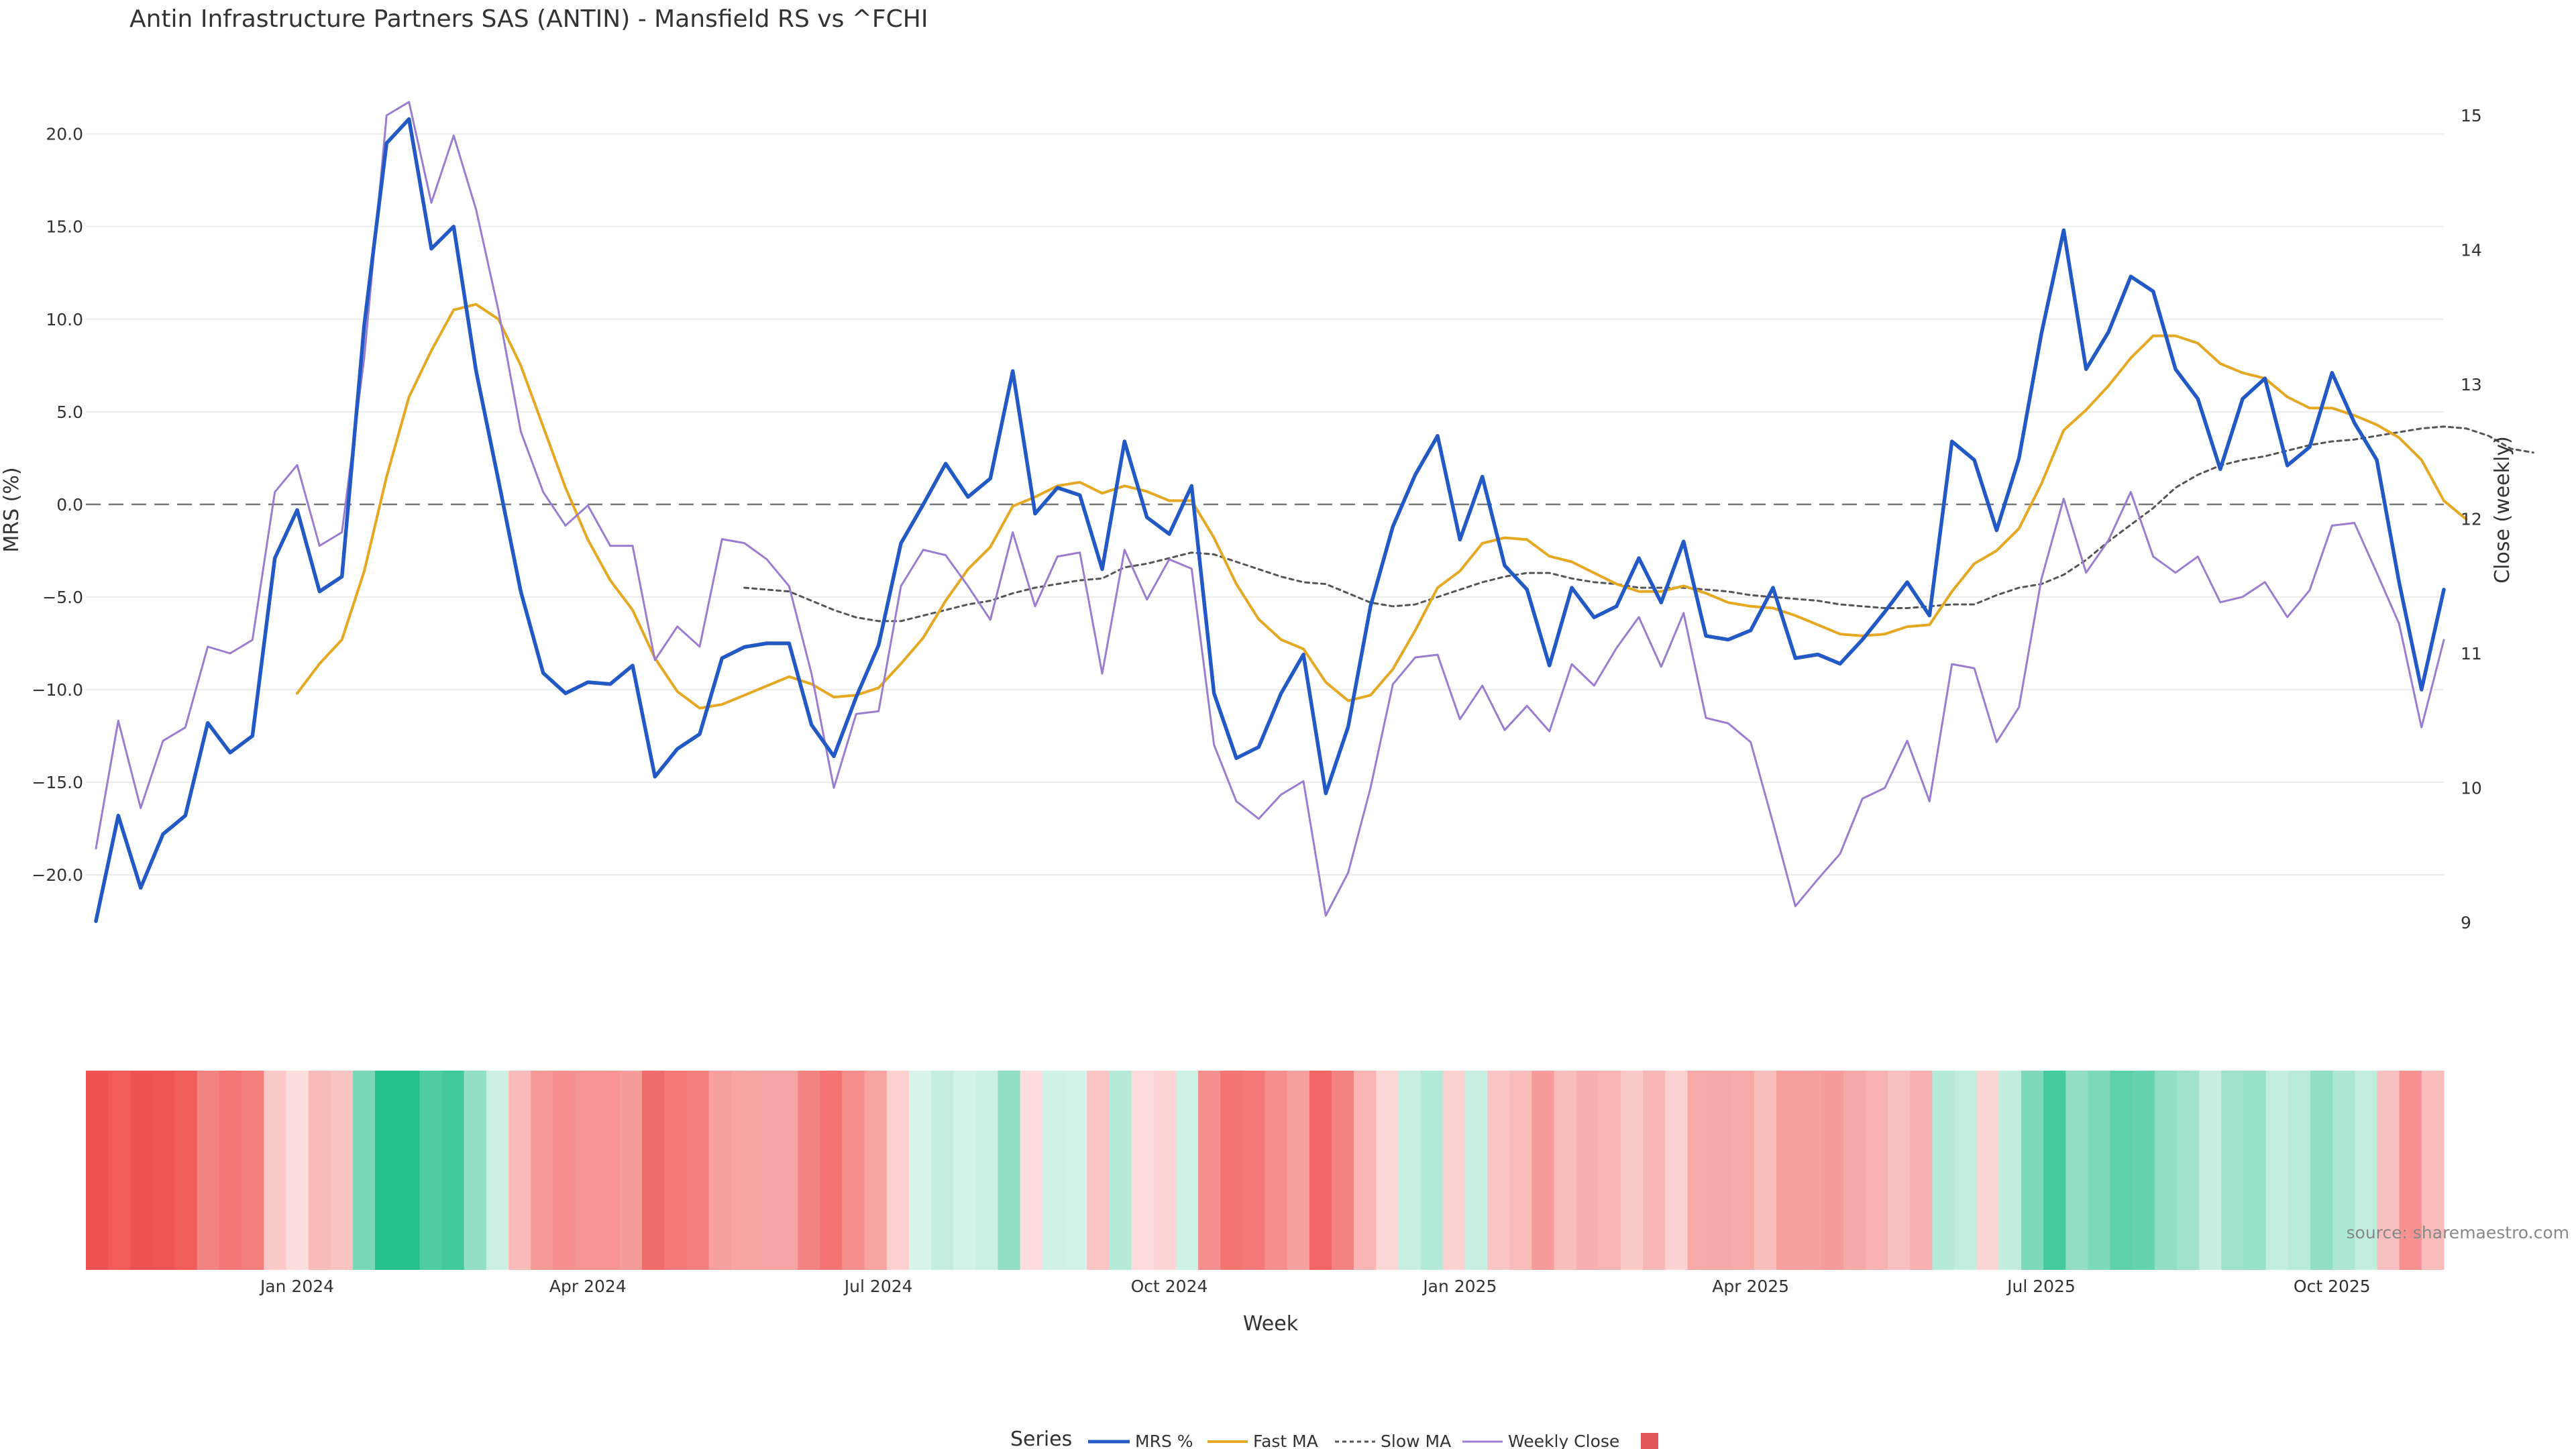  I want to click on y-left-tick-label: −5.0, so click(62, 597).